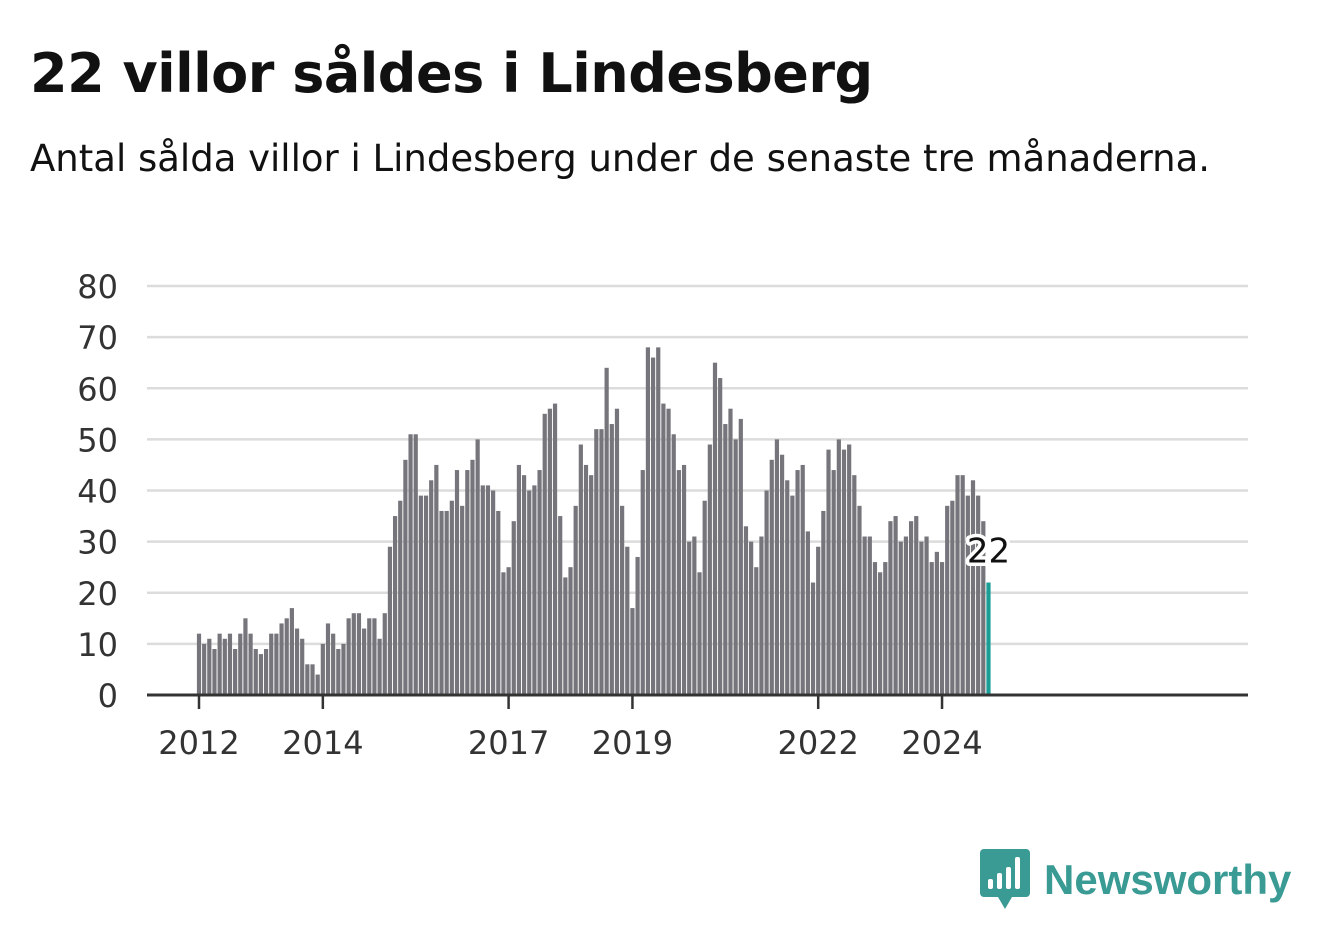 The height and width of the screenshot is (939, 1322). What do you see at coordinates (97, 491) in the screenshot?
I see `y-axis-ticks: 0 10 20 30 40 50 60 70 80` at bounding box center [97, 491].